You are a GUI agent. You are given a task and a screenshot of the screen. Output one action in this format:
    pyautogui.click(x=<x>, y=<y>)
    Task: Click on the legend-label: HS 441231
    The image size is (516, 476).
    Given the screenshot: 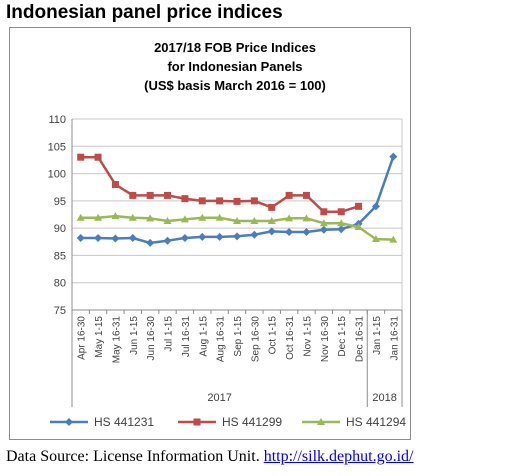 What is the action you would take?
    pyautogui.click(x=124, y=422)
    